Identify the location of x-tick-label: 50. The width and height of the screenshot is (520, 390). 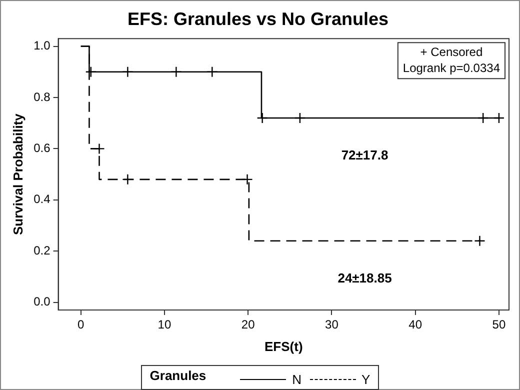
(499, 325).